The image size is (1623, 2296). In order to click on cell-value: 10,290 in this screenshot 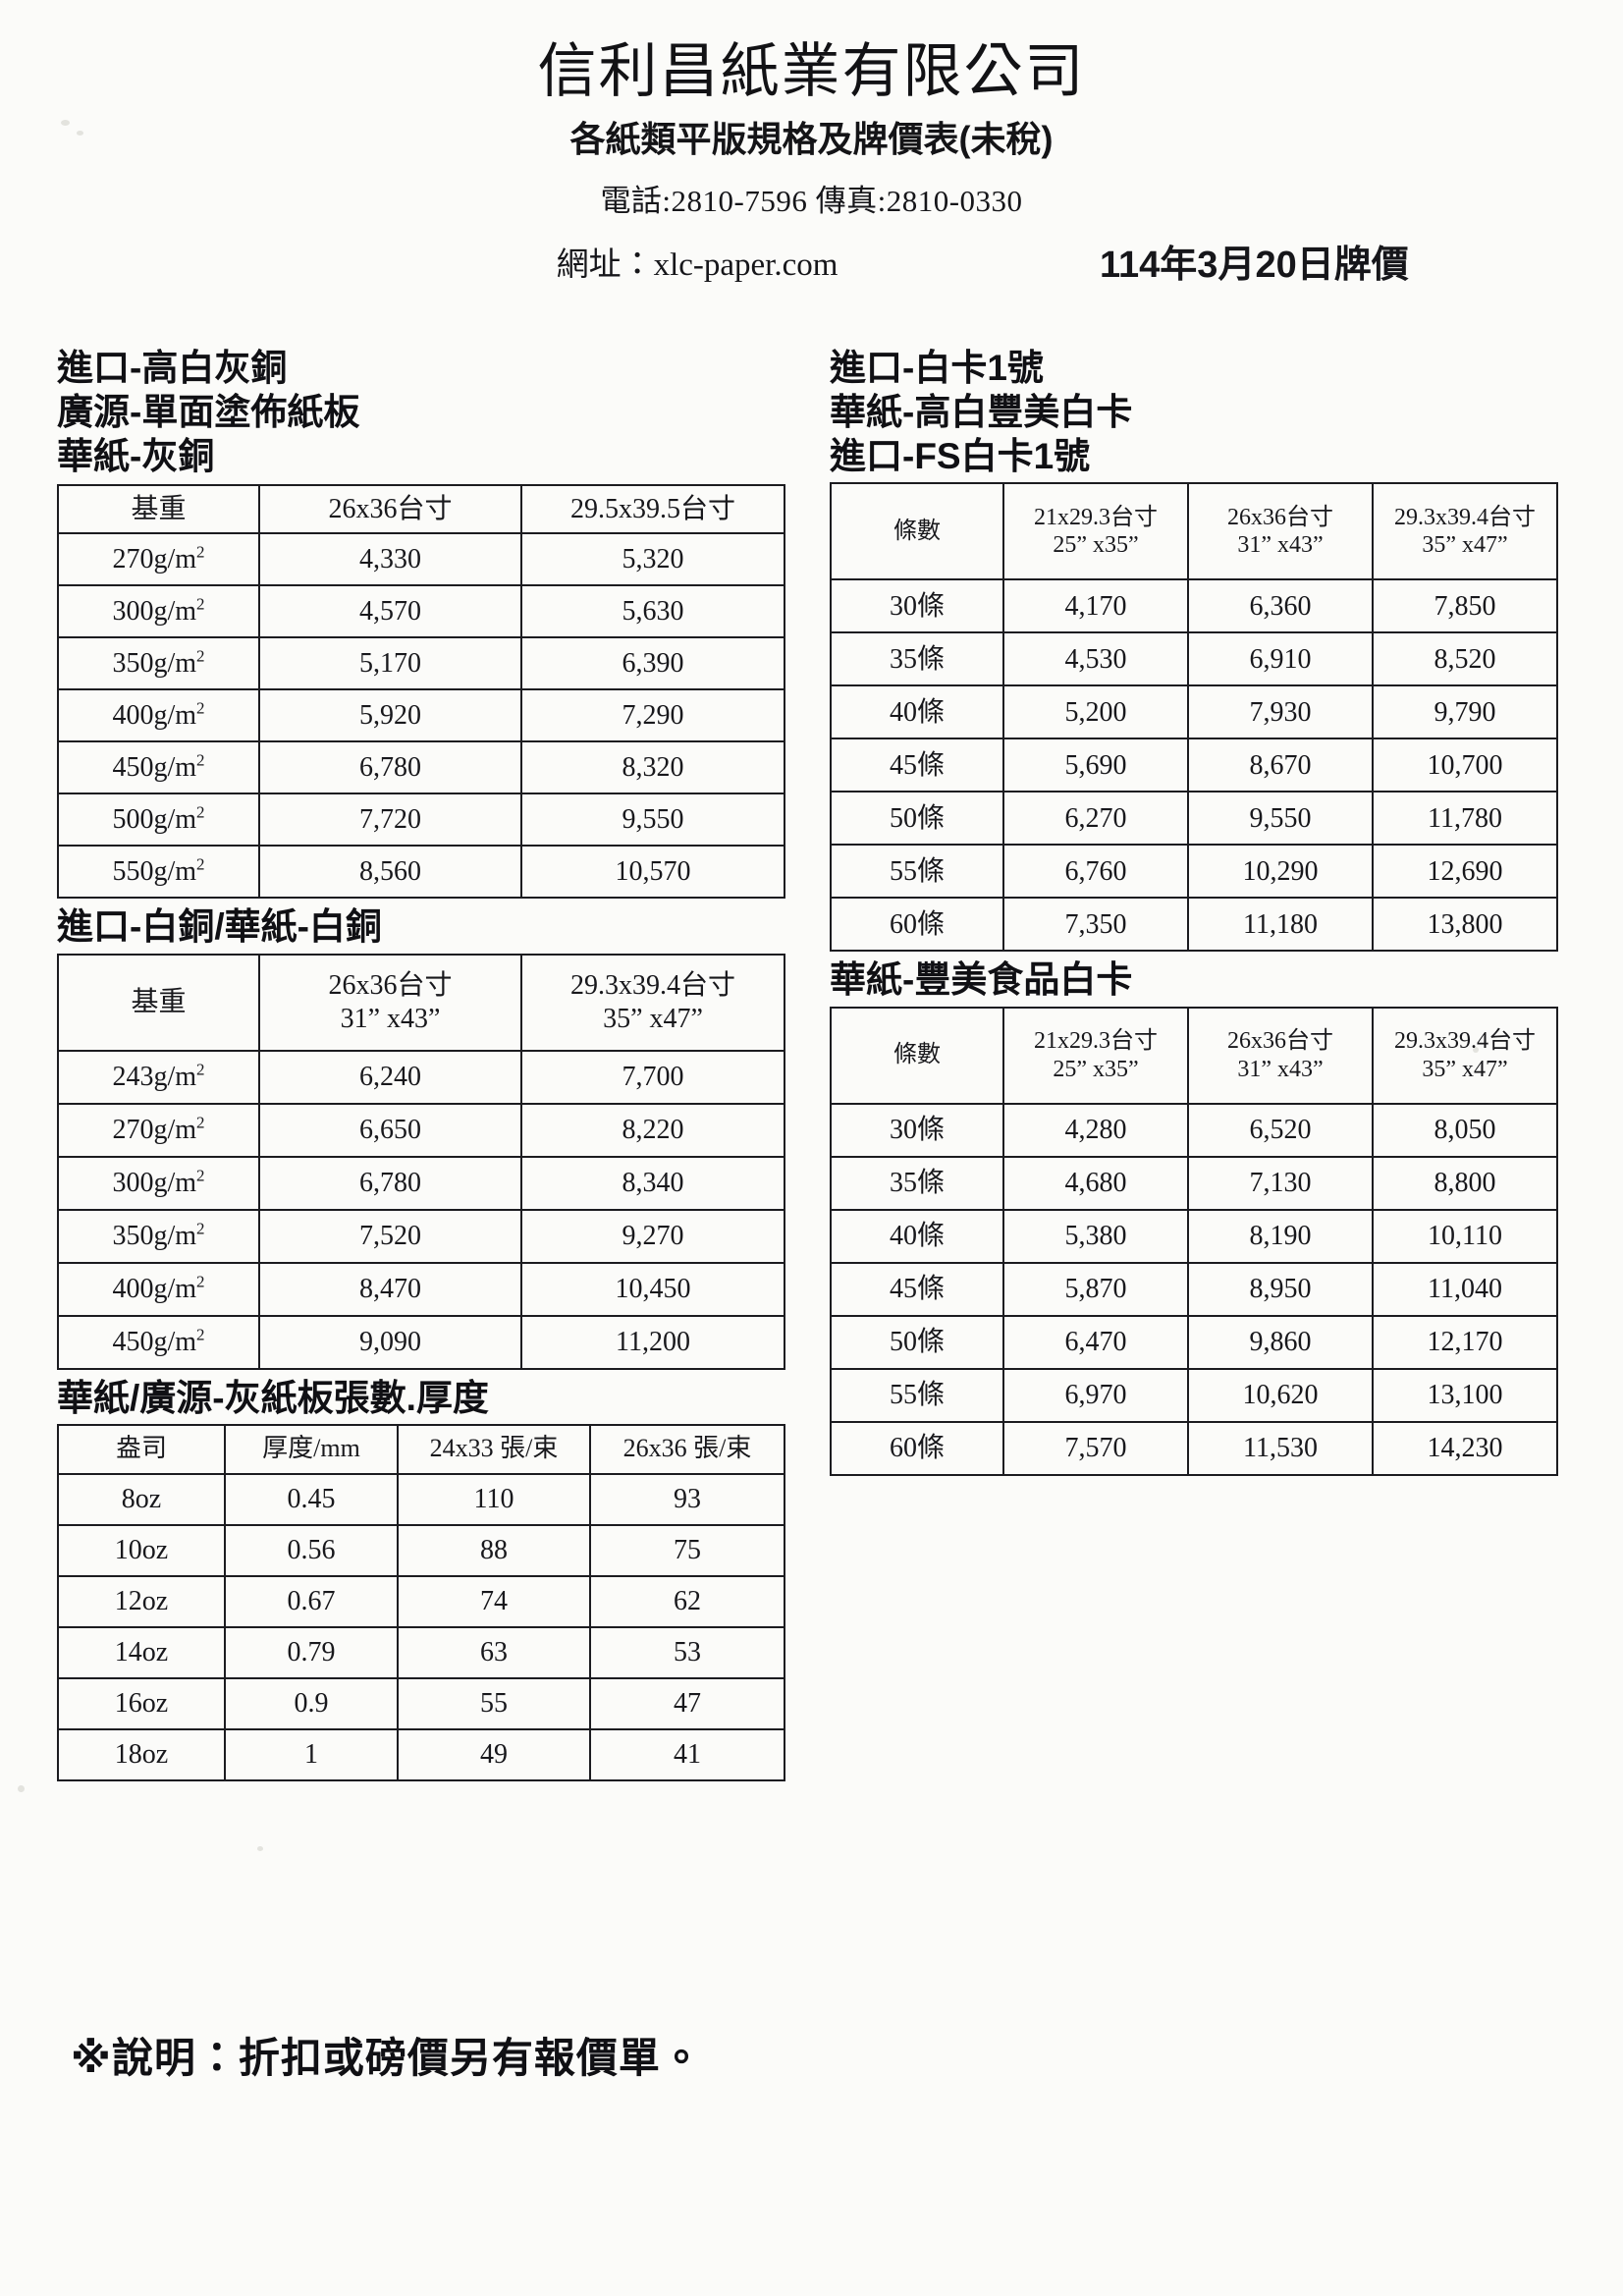, I will do `click(1280, 872)`.